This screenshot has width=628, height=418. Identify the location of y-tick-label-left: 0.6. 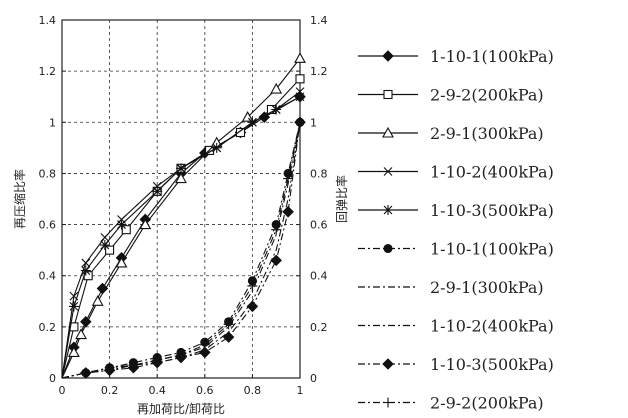
(48, 225).